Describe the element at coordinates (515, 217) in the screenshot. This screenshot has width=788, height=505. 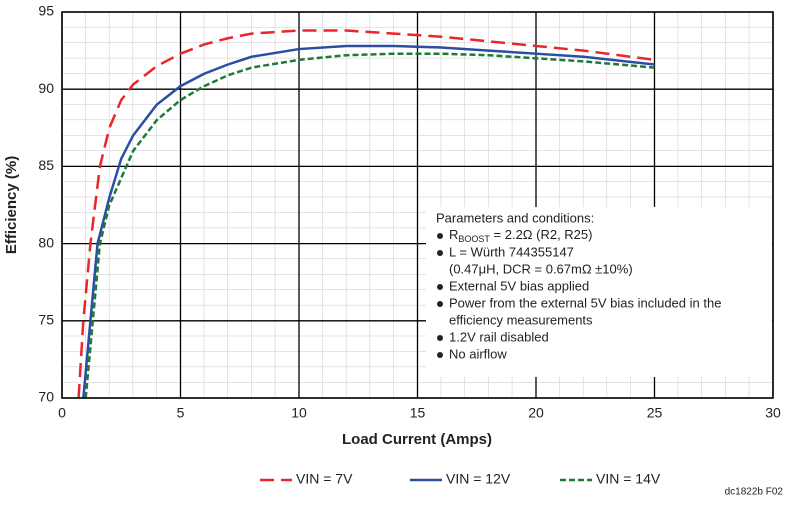
I see `annotation-title: Parameters and conditions:` at that location.